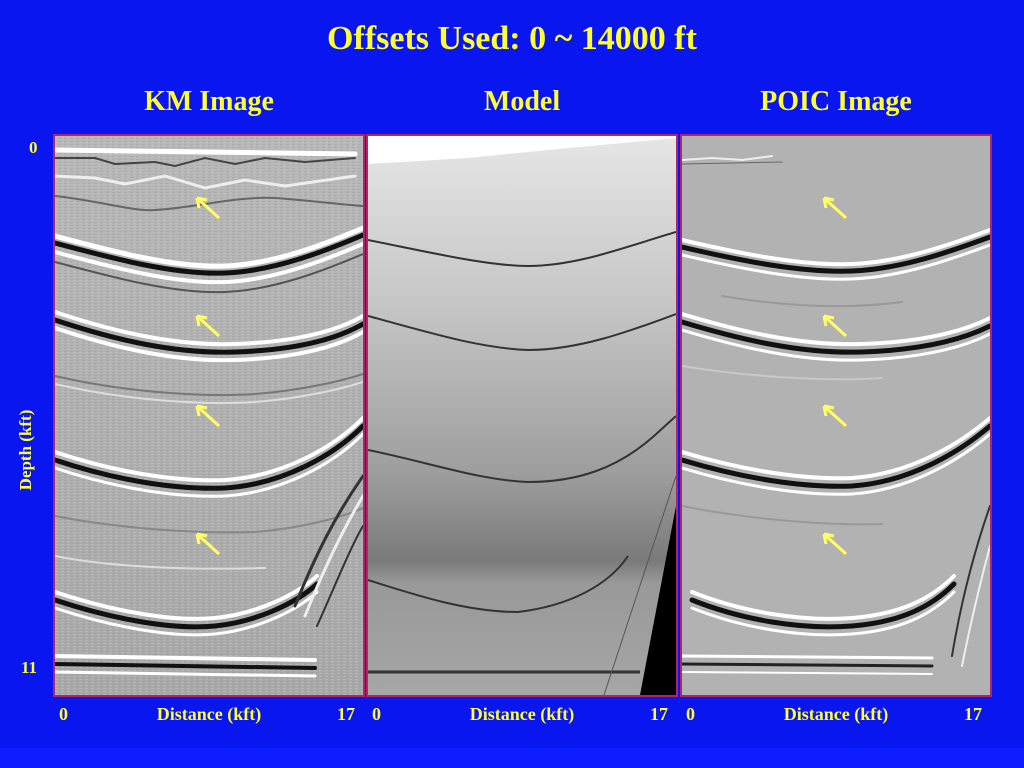 The width and height of the screenshot is (1024, 768). I want to click on model-title: Model, so click(522, 101).